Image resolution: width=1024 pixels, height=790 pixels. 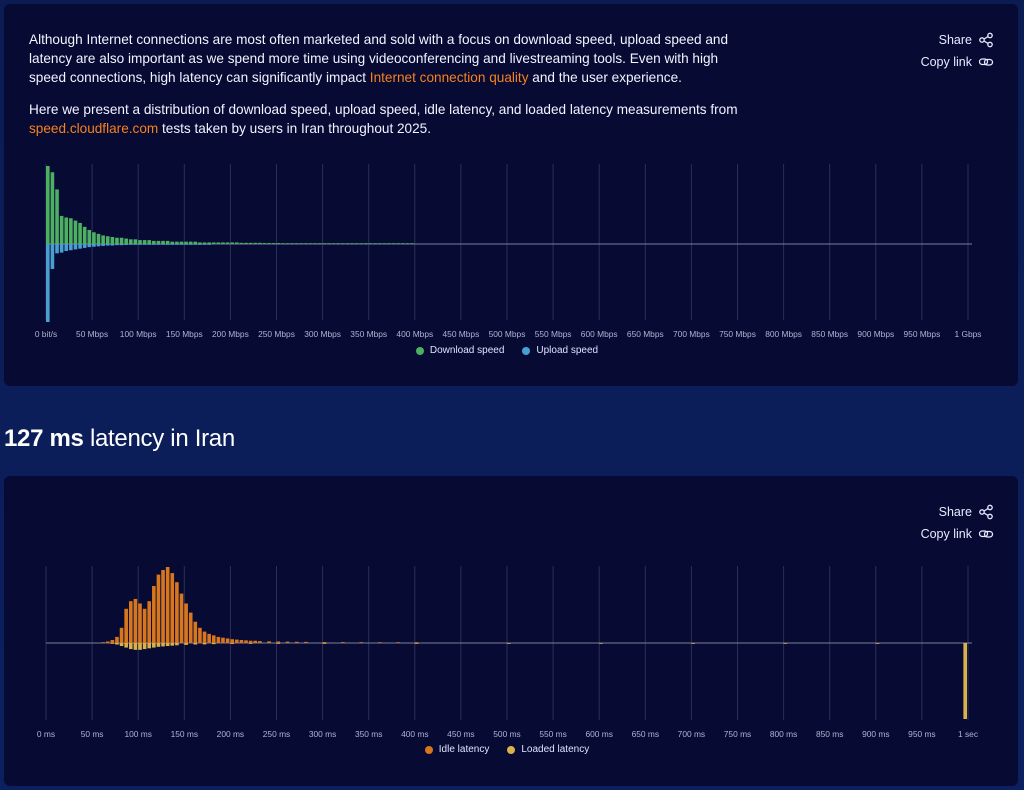 I want to click on copy-link-button: Copy link, so click(x=957, y=62).